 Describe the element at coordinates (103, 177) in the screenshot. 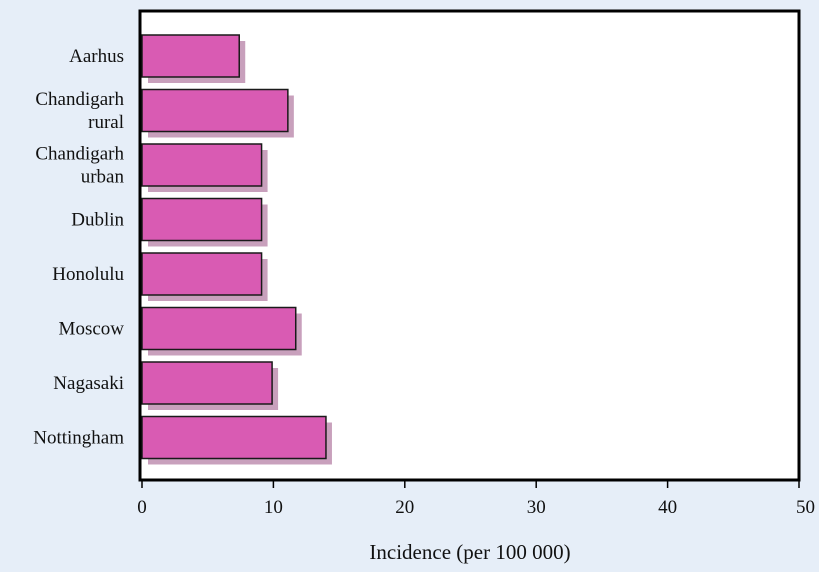

I see `category-label: urban` at that location.